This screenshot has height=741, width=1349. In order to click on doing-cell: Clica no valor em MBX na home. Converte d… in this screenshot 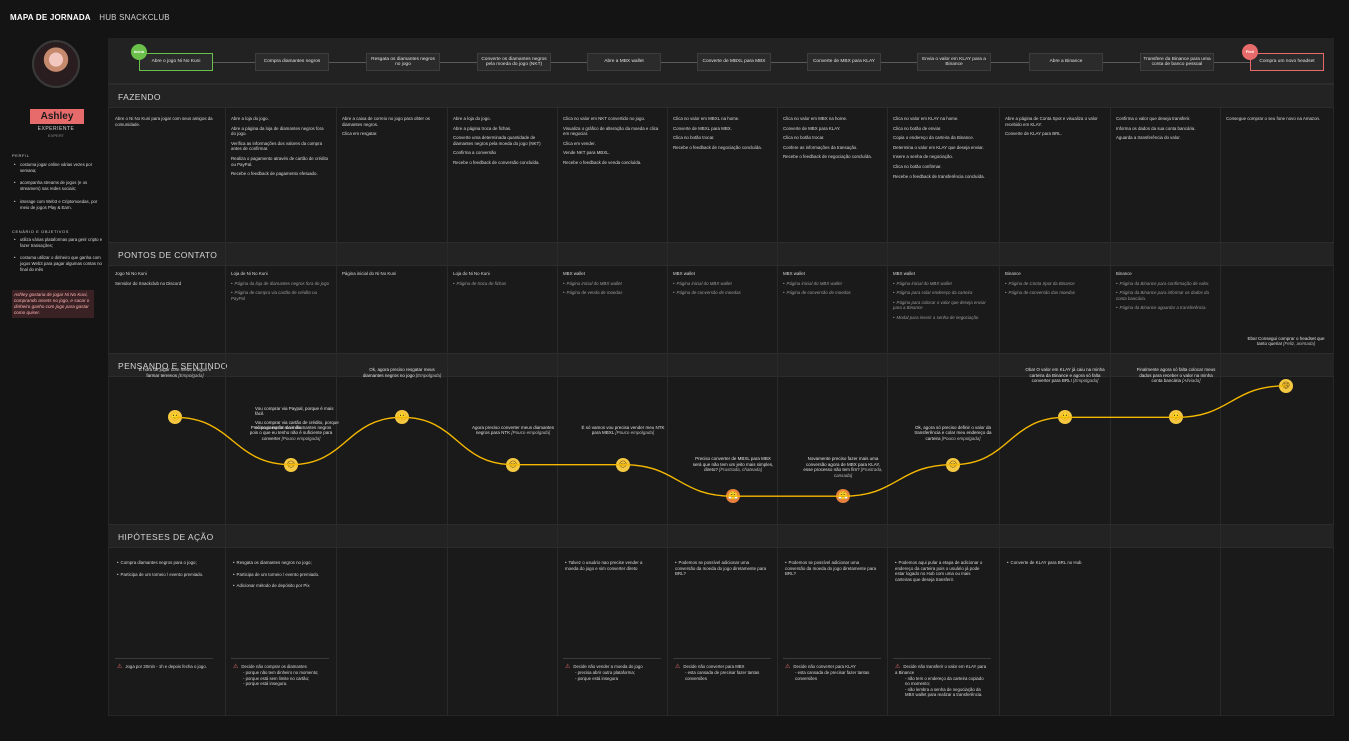, I will do `click(832, 140)`.